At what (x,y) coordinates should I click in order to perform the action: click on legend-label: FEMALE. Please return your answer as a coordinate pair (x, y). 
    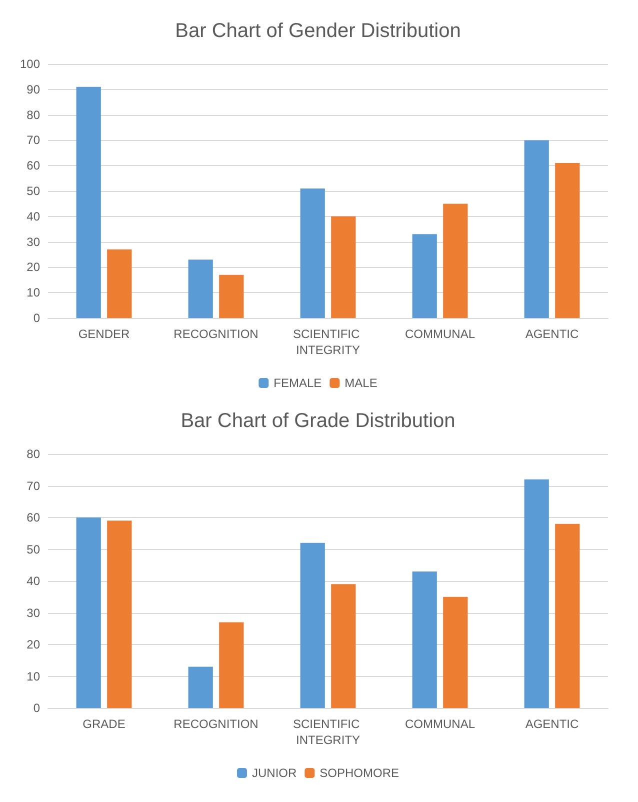
    Looking at the image, I should click on (298, 383).